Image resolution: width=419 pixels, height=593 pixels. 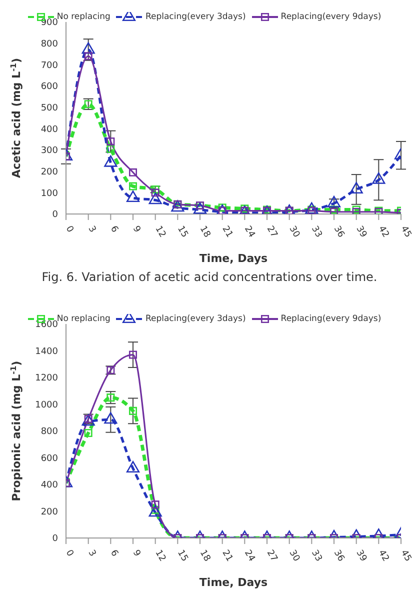 I want to click on y-tick-label: 500, so click(x=49, y=109).